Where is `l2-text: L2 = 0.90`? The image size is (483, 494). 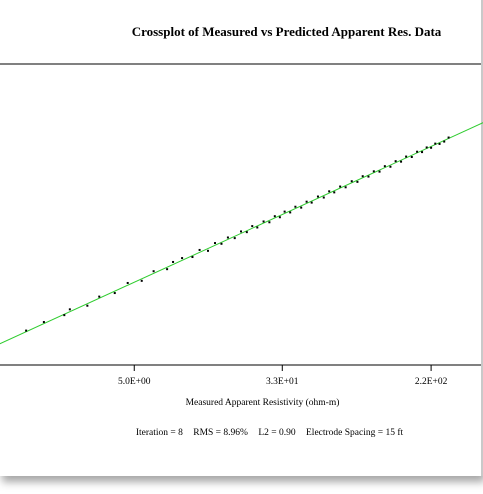 l2-text: L2 = 0.90 is located at coordinates (277, 433).